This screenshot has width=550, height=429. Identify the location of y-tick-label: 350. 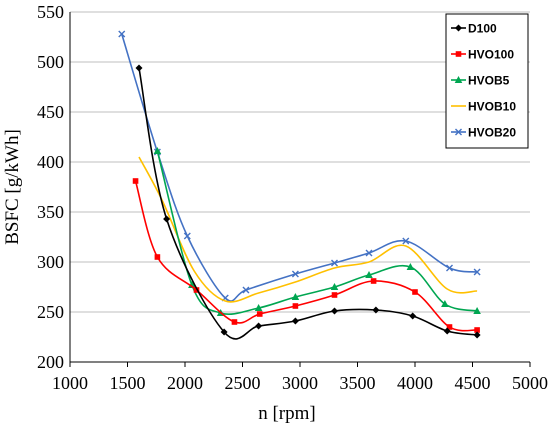
(50, 212).